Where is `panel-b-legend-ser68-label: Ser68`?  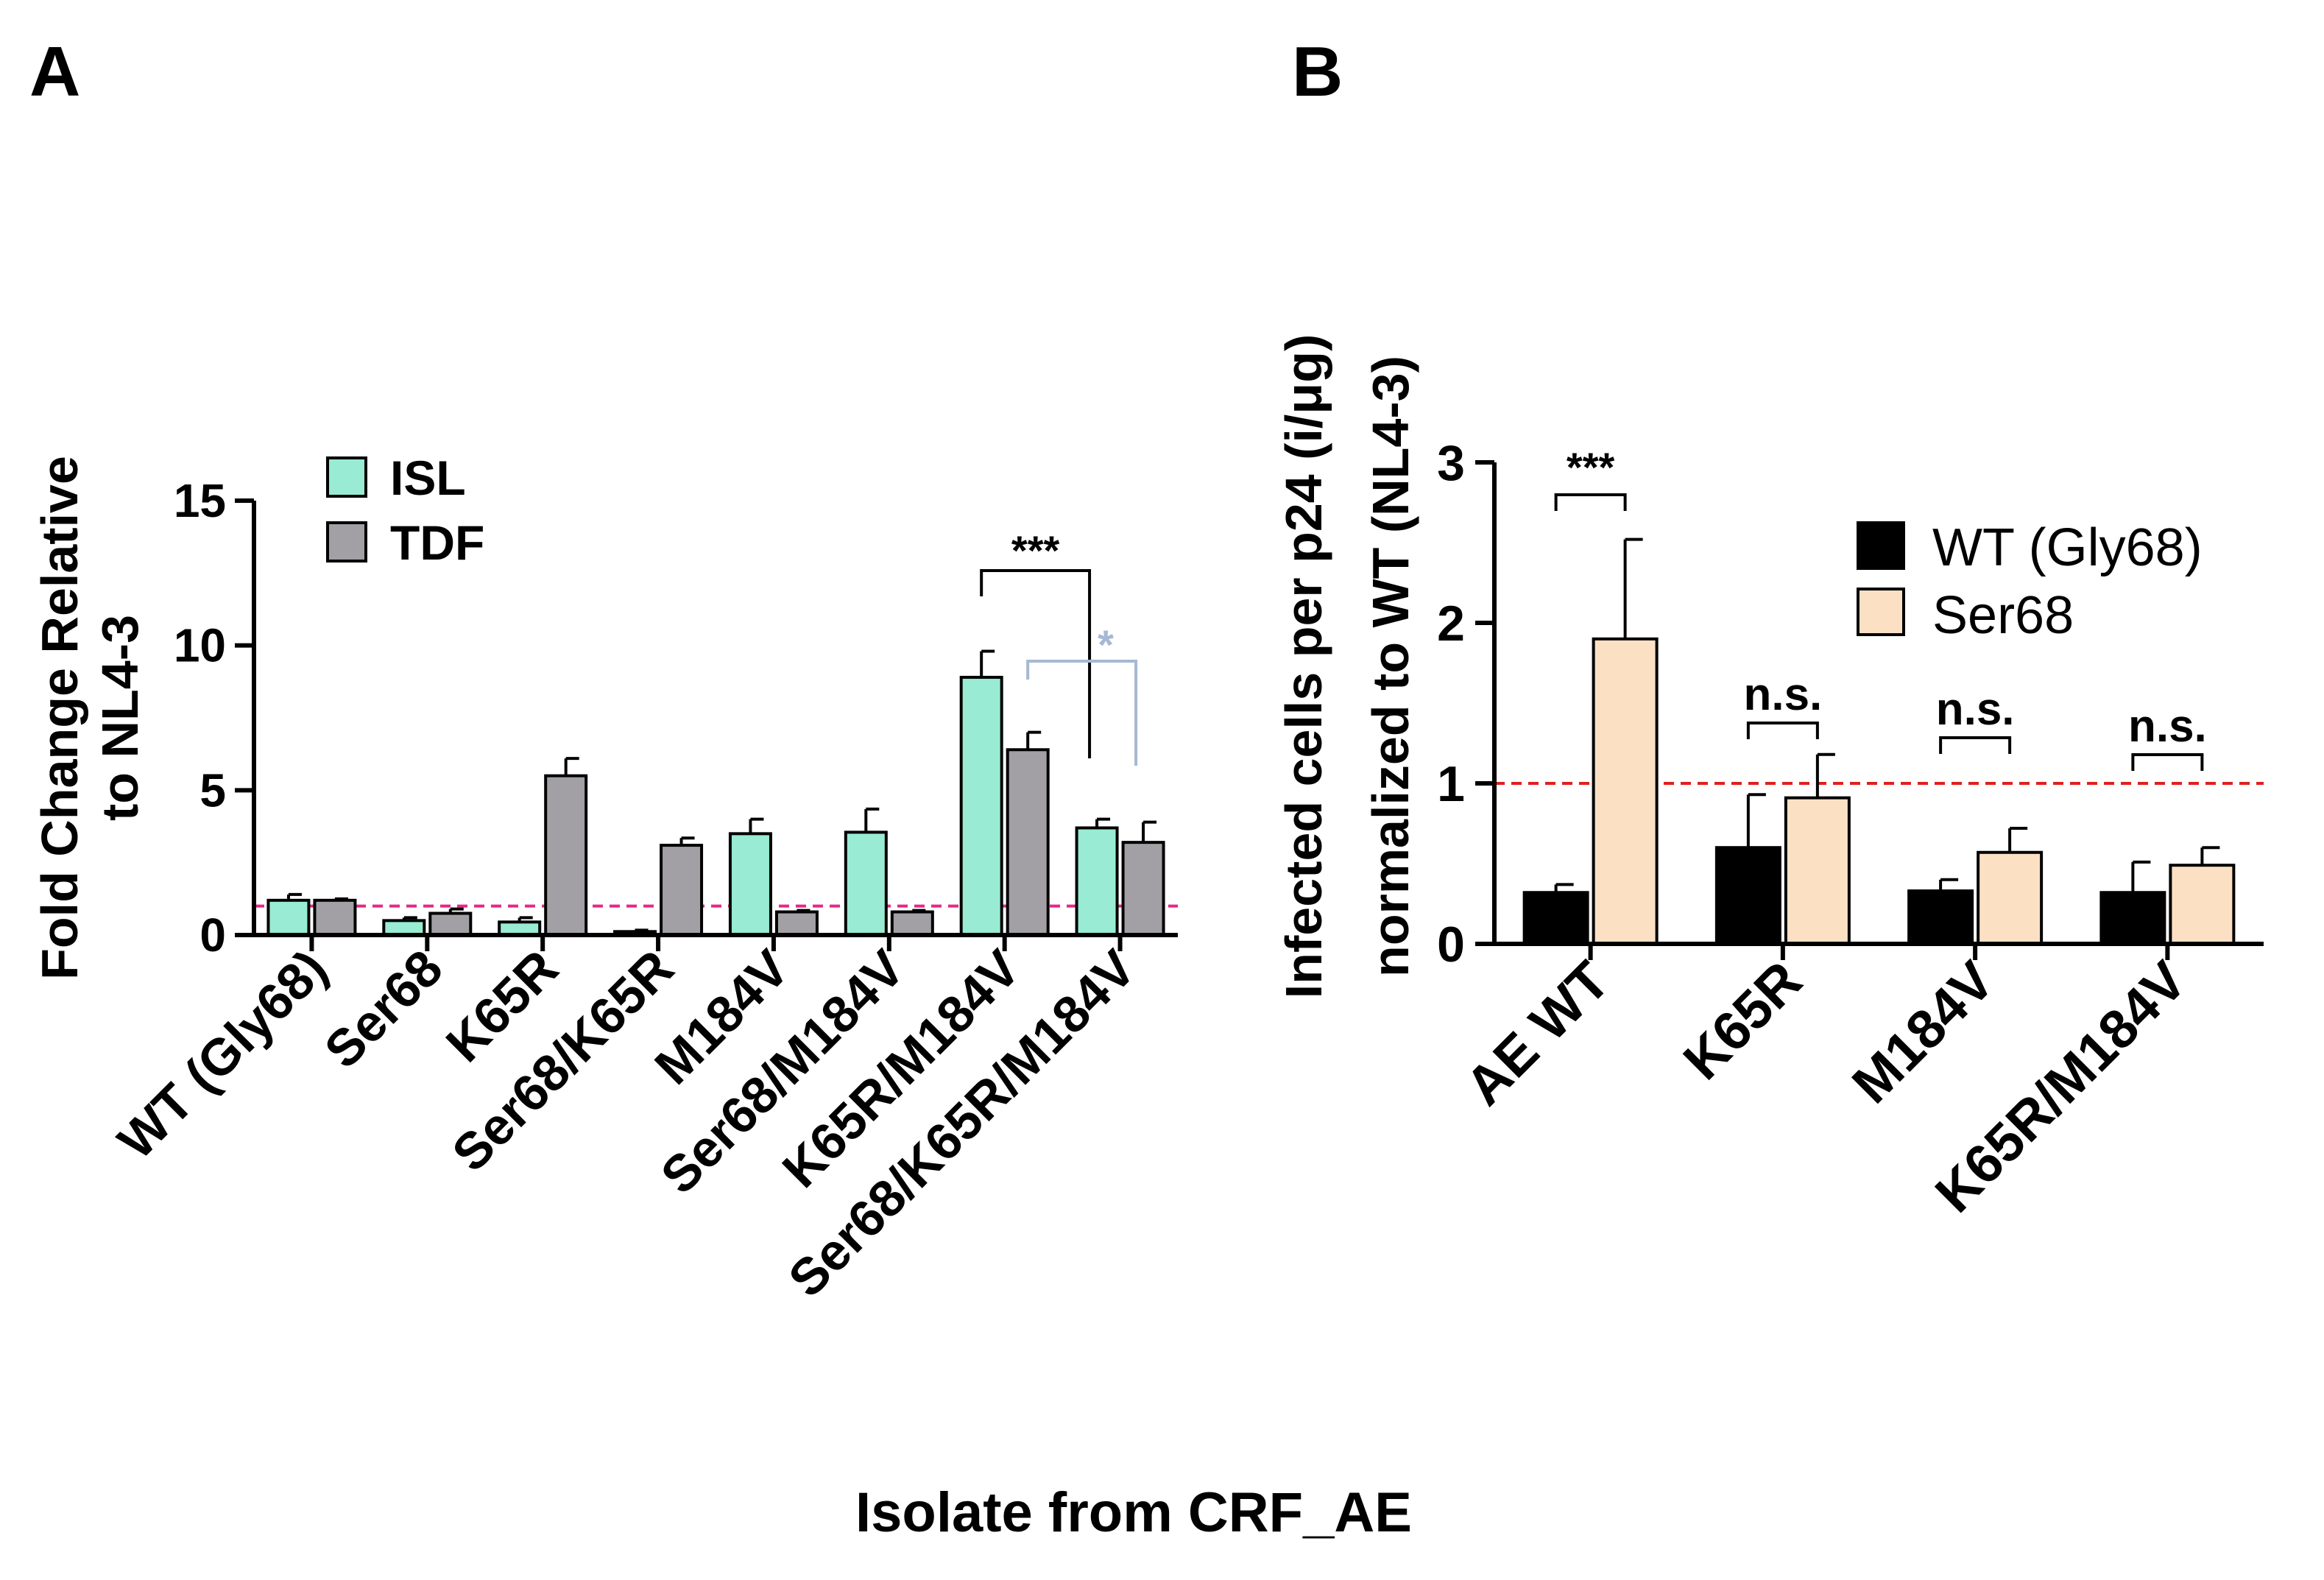 panel-b-legend-ser68-label: Ser68 is located at coordinates (2003, 615).